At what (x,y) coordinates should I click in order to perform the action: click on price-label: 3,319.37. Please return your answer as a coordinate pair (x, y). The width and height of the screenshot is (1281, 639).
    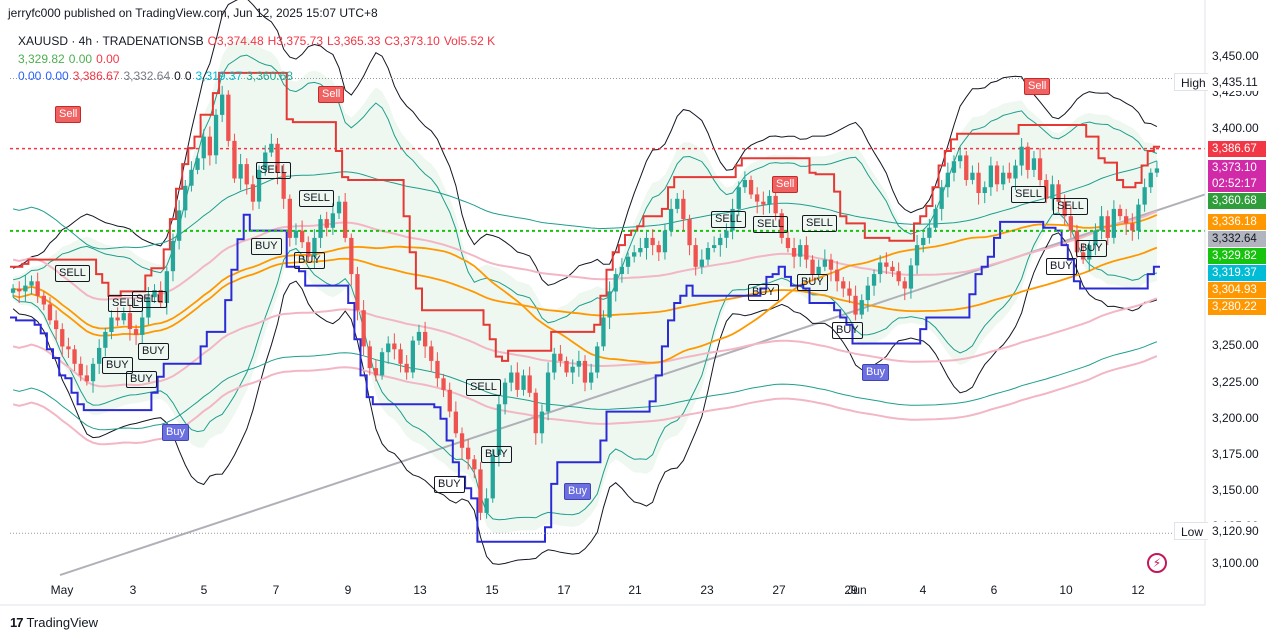
    Looking at the image, I should click on (1237, 272).